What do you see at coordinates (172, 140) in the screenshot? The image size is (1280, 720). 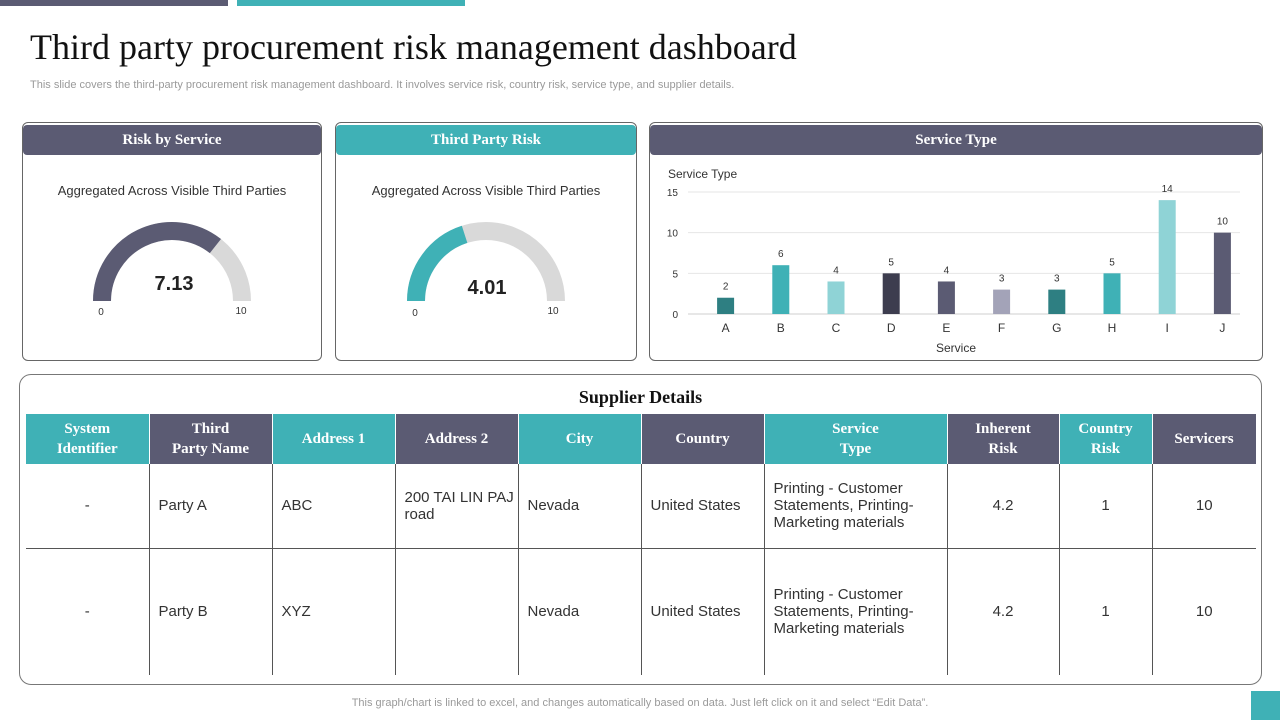 I see `risk-by-service-header: Risk by Service` at bounding box center [172, 140].